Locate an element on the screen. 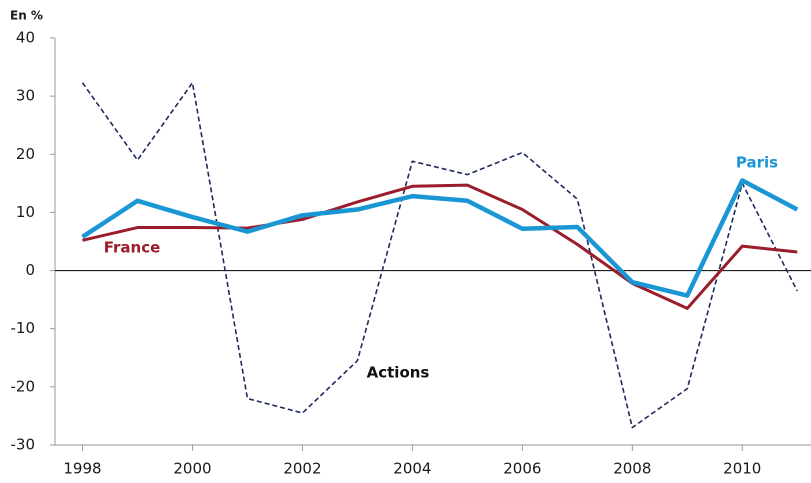  series-label: Paris is located at coordinates (757, 163).